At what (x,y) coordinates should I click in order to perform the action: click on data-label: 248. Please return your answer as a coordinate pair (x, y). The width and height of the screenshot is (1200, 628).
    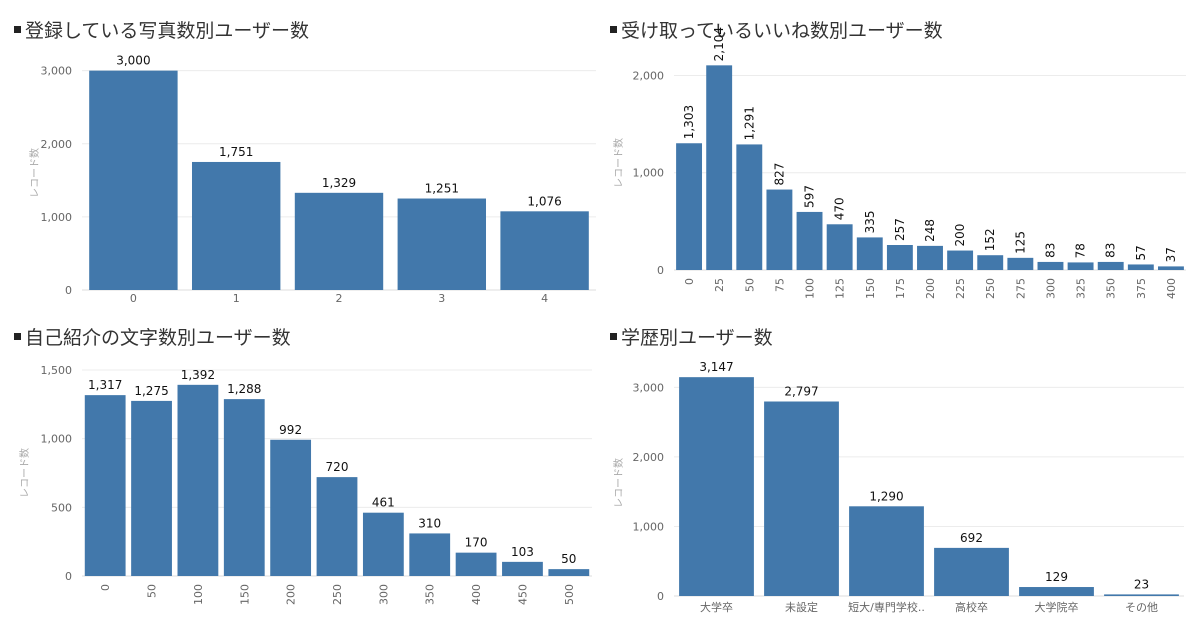
    Looking at the image, I should click on (930, 230).